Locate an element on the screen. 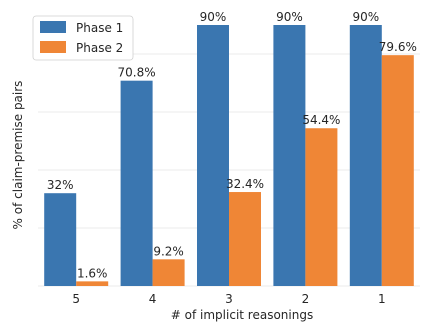 This screenshot has height=322, width=440. data-label-phase-1-cat-1: 90% is located at coordinates (365, 17).